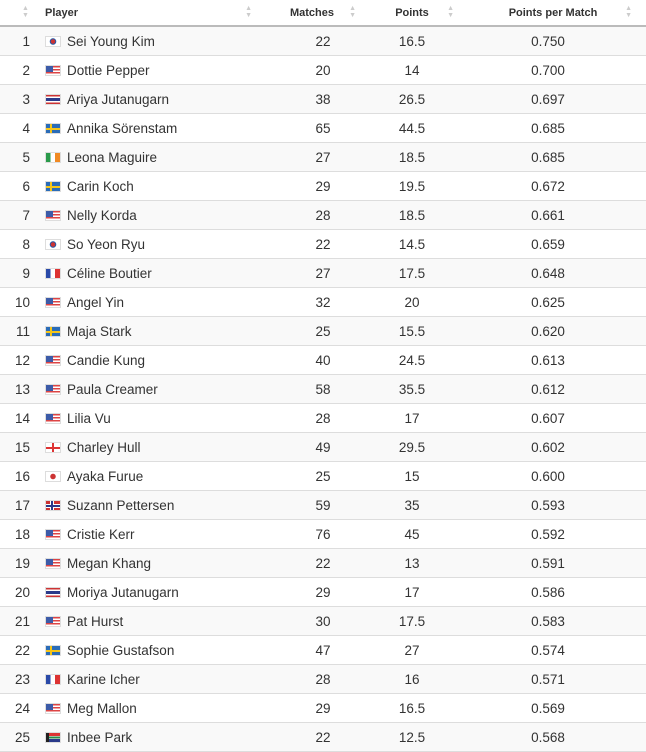  I want to click on ppm-cell: 0.607, so click(553, 418).